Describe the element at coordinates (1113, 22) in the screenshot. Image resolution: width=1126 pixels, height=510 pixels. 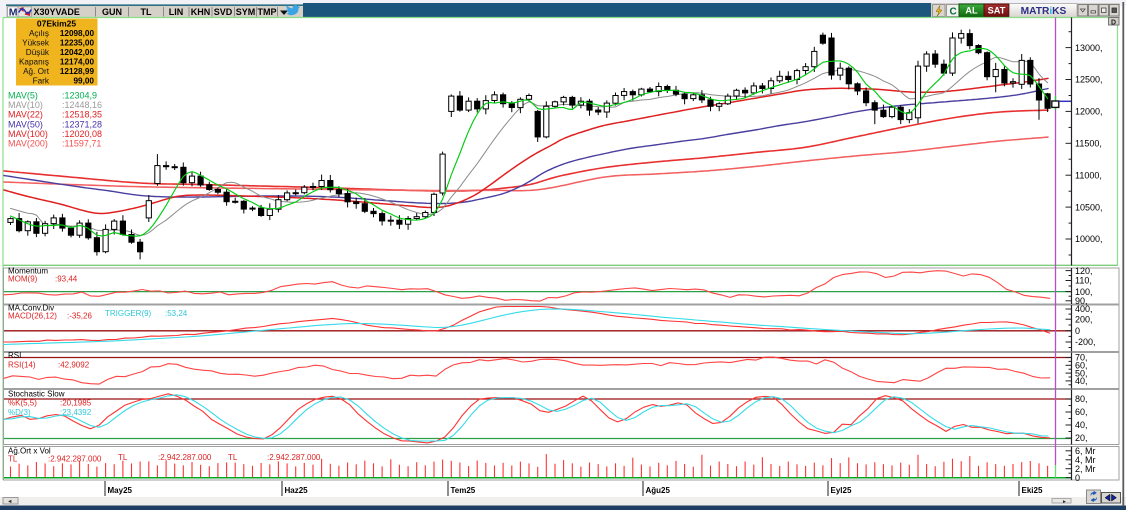
I see `svg-text: D` at that location.